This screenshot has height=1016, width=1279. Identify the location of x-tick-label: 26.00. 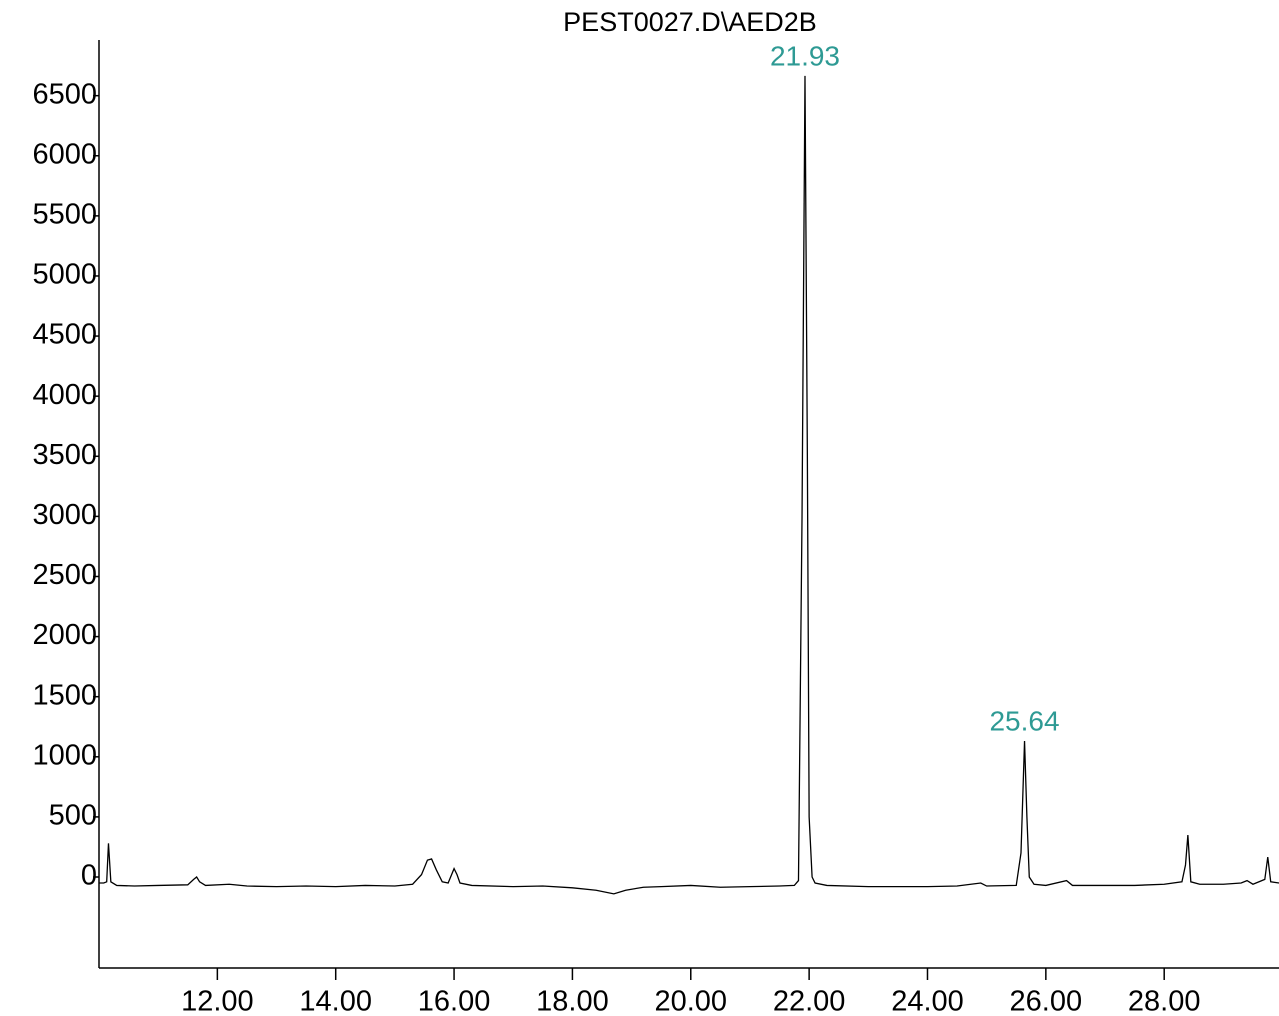
(1046, 1001).